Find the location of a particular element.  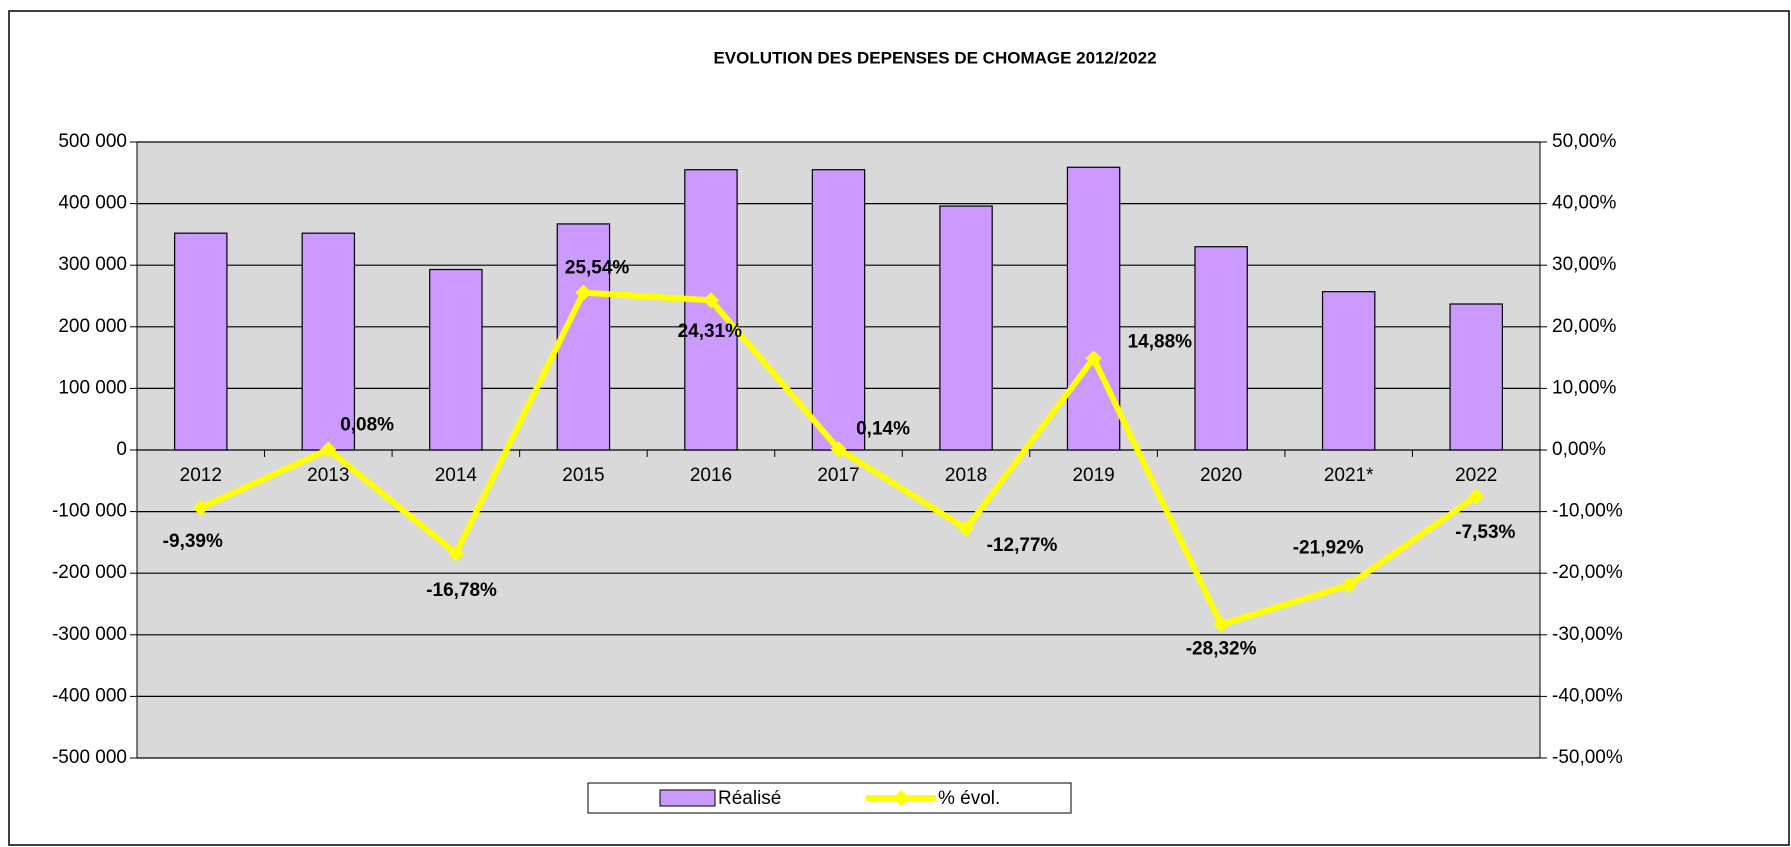

x-tick-label: 2019 is located at coordinates (1093, 475).